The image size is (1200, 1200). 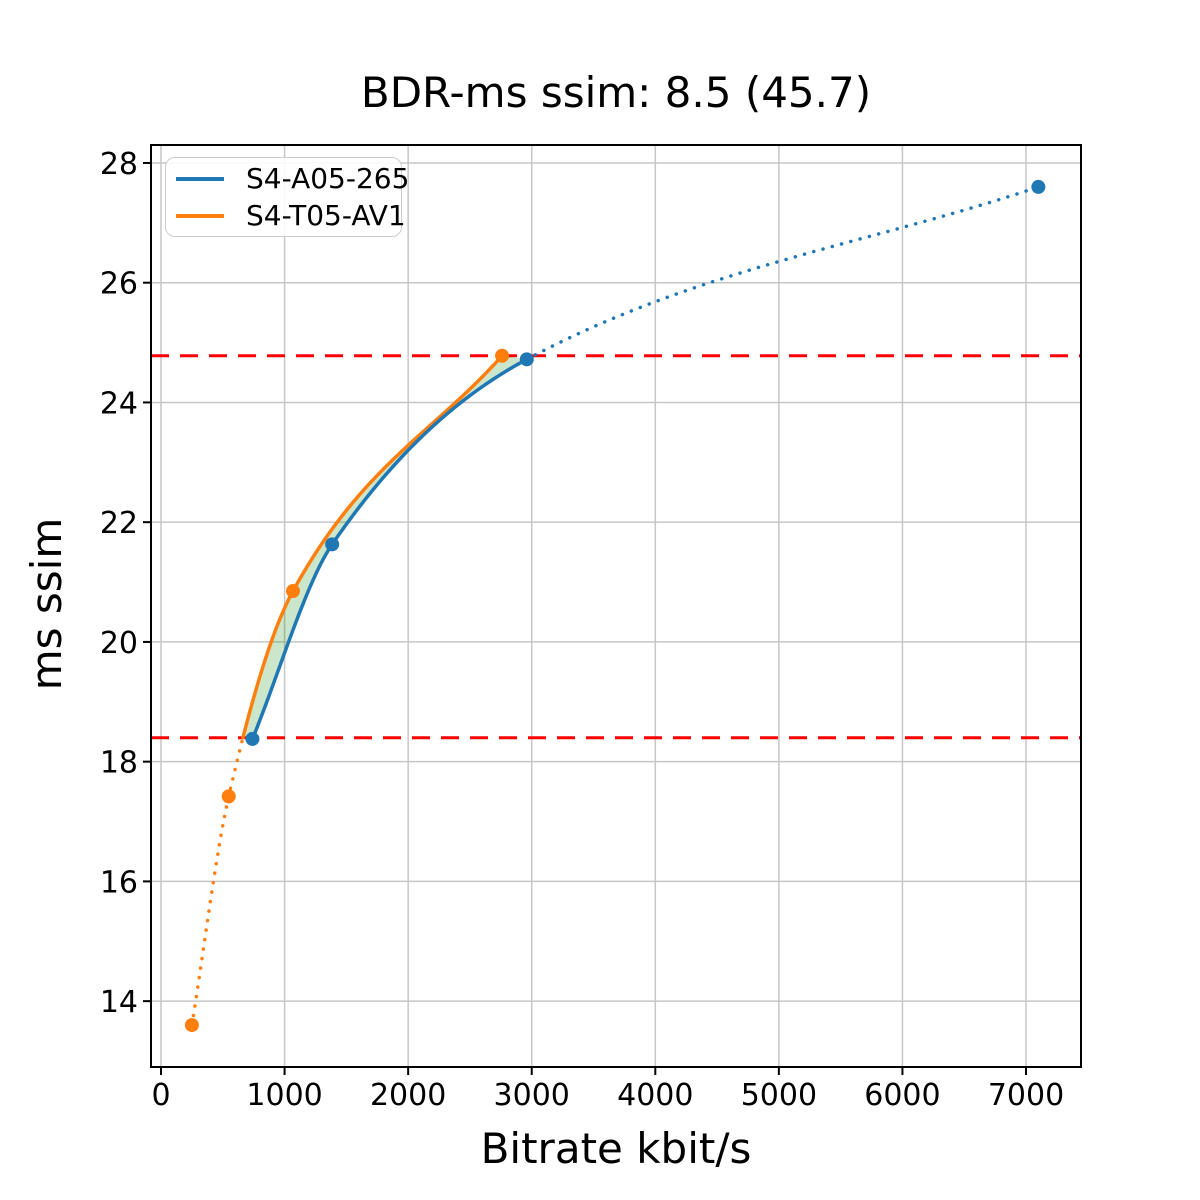 I want to click on y-tick-label-16: 16, so click(x=119, y=882).